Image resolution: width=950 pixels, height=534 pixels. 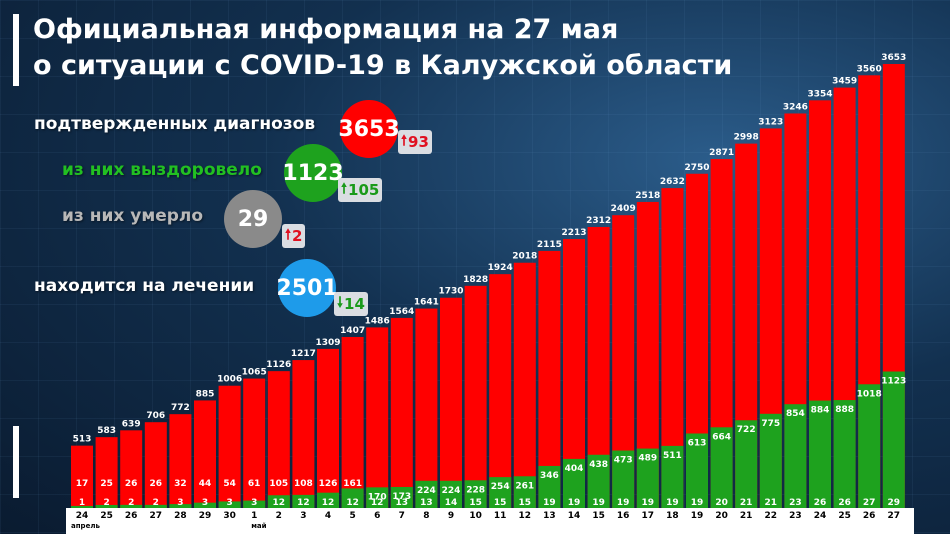 What do you see at coordinates (451, 516) in the screenshot?
I see `x-tick-label: 9` at bounding box center [451, 516].